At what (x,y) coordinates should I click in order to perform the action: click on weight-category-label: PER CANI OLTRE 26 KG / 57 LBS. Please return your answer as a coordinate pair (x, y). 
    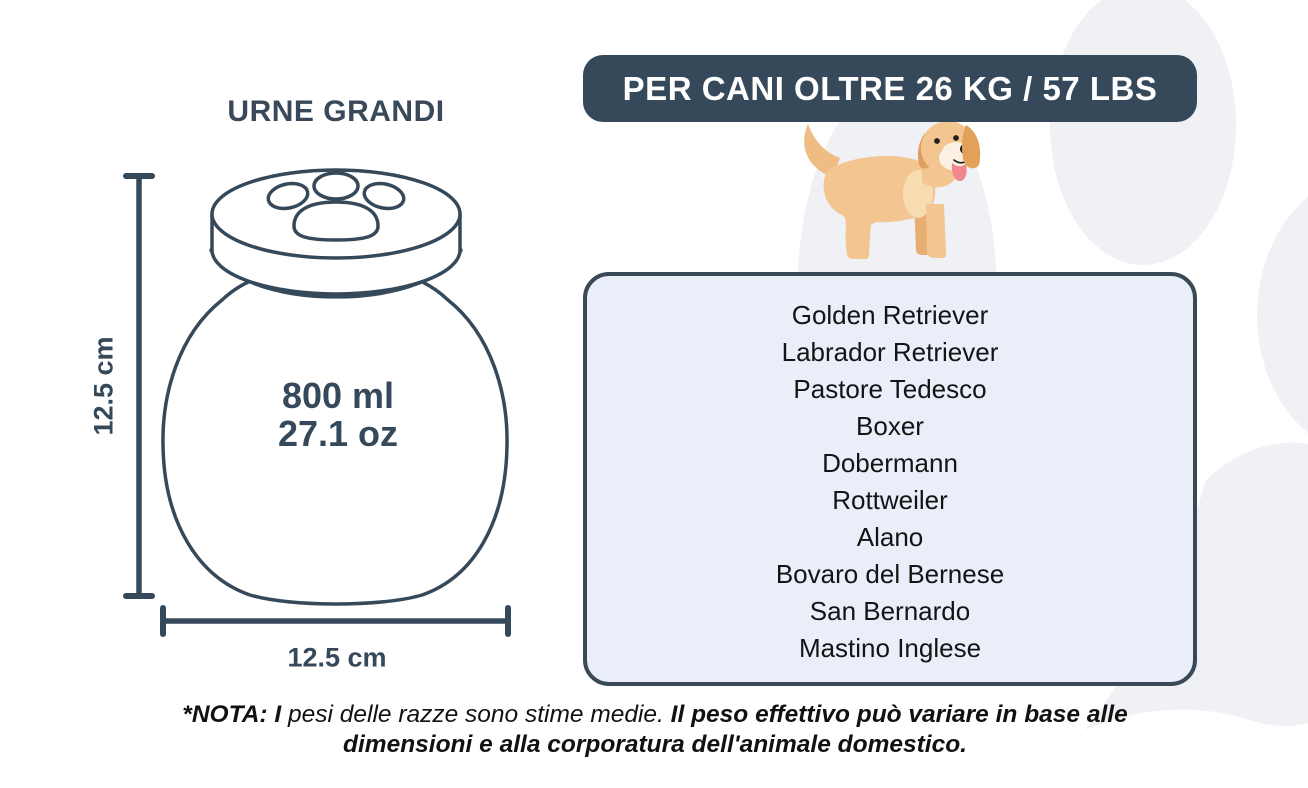
    Looking at the image, I should click on (890, 88).